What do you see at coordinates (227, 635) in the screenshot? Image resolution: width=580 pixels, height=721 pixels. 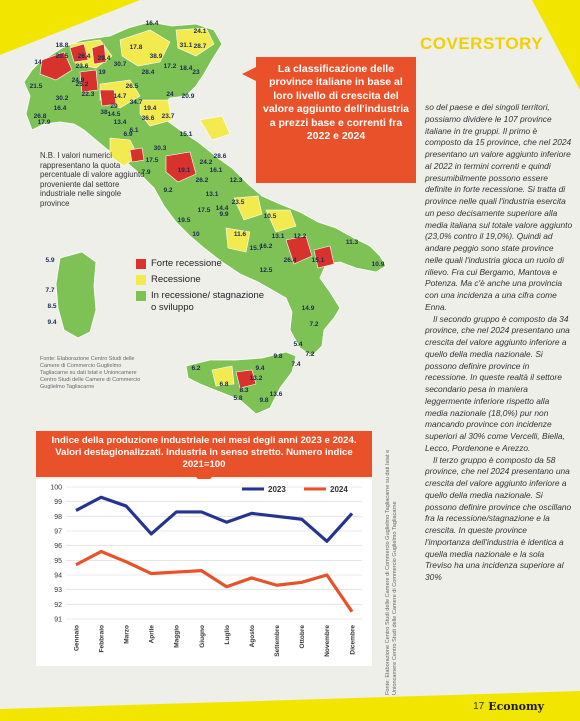 I see `x-tick-label: Luglio` at bounding box center [227, 635].